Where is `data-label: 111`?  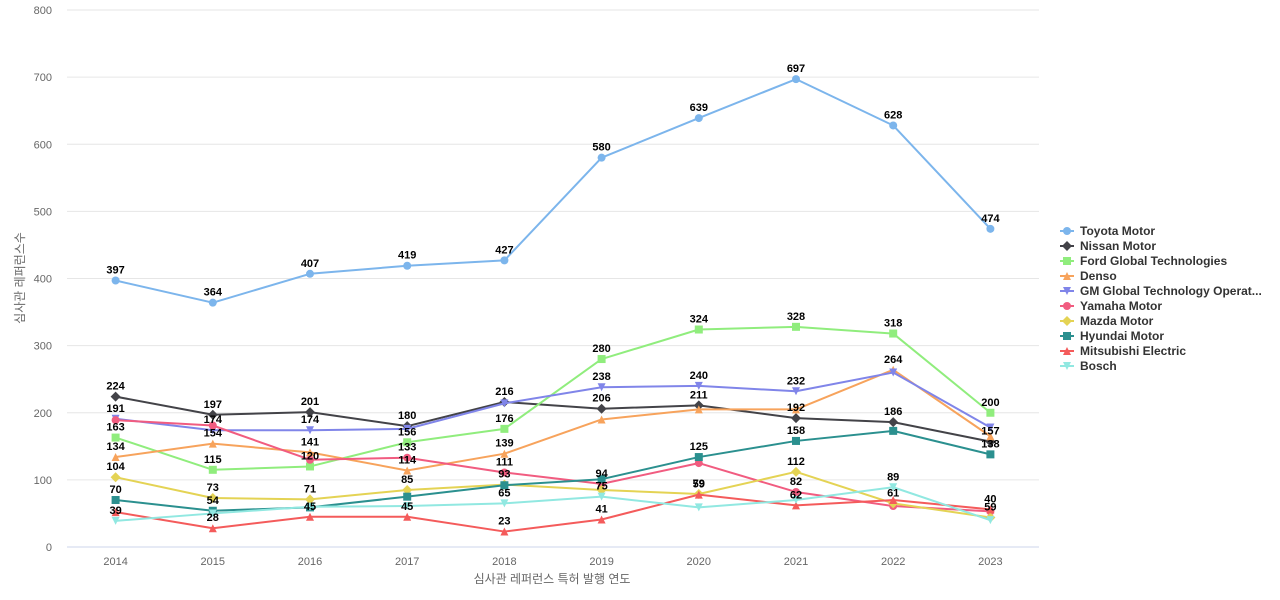 data-label: 111 is located at coordinates (504, 462).